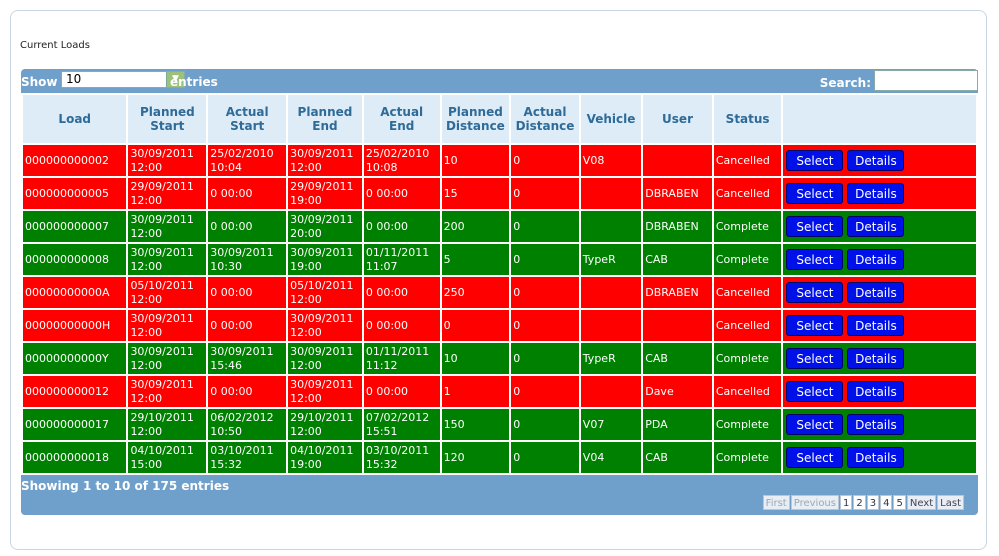  What do you see at coordinates (75, 391) in the screenshot?
I see `load-cell: 000000000012` at bounding box center [75, 391].